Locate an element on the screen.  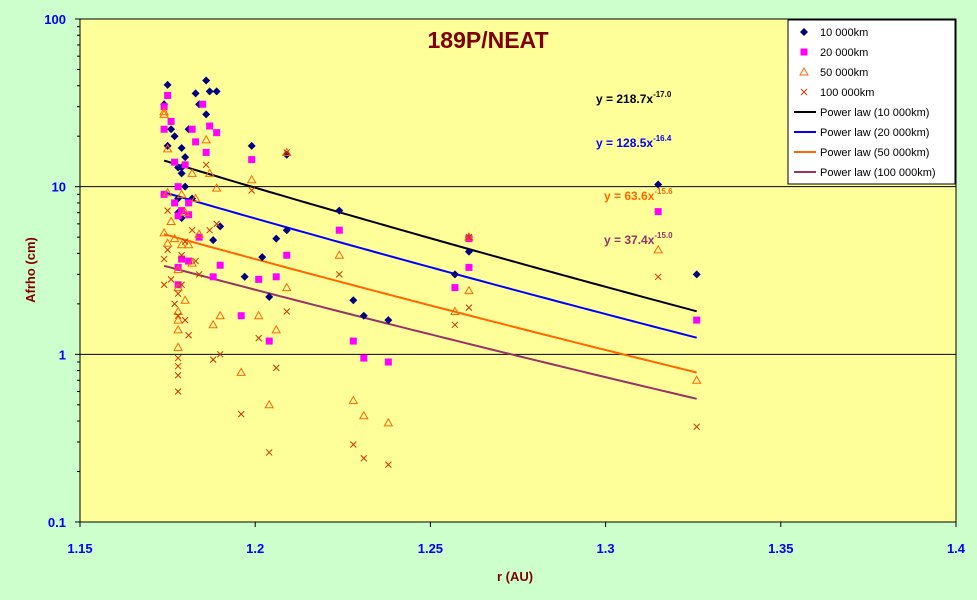
legend-entry-label: Power law (20 000km) is located at coordinates (874, 133).